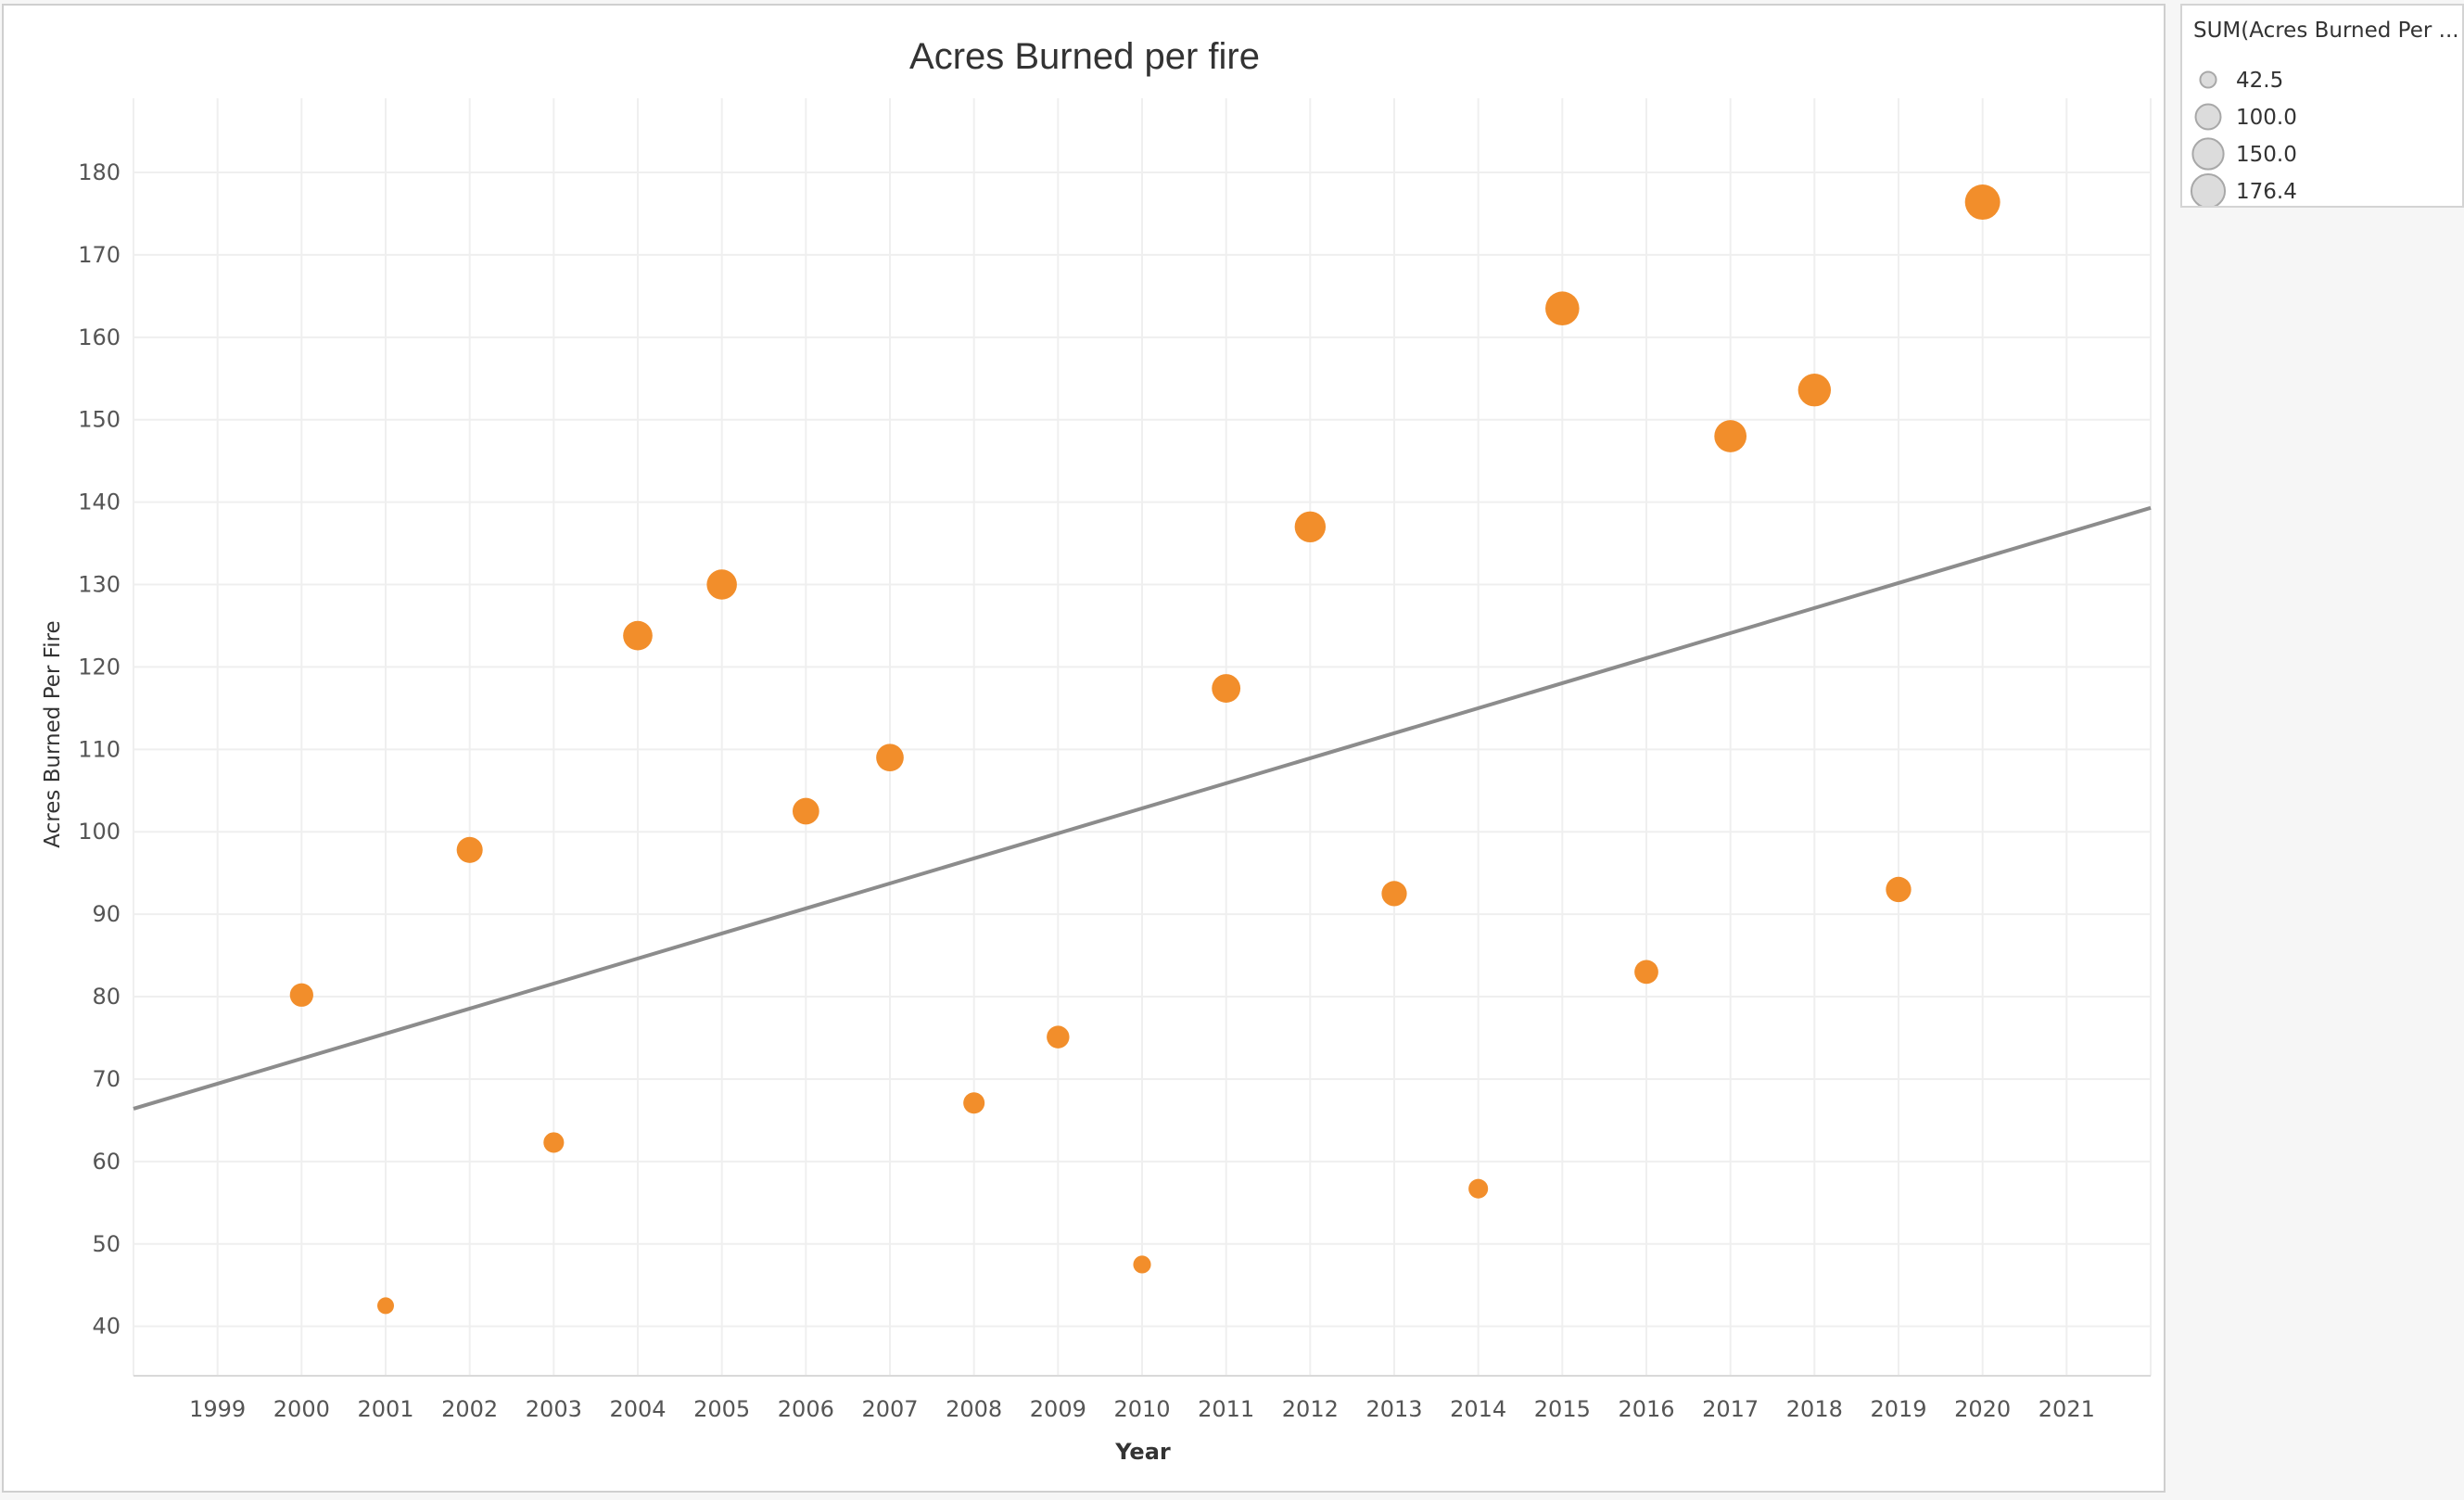 The image size is (2464, 1500). Describe the element at coordinates (1730, 1409) in the screenshot. I see `x-tick-label: 2017` at that location.